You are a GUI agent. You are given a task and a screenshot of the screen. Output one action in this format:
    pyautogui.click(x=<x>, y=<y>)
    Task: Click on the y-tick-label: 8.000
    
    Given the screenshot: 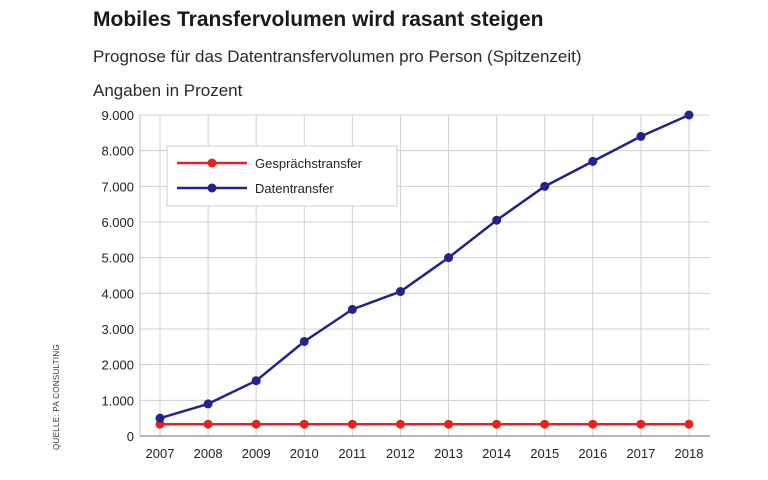 What is the action you would take?
    pyautogui.click(x=117, y=151)
    